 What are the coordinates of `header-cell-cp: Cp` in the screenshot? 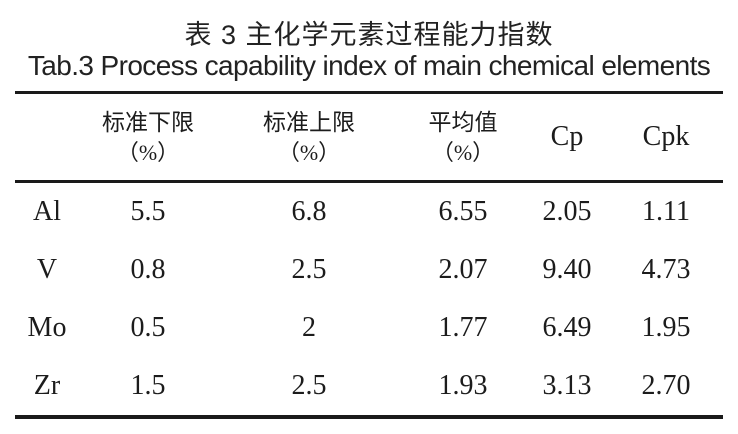 It's located at (567, 137).